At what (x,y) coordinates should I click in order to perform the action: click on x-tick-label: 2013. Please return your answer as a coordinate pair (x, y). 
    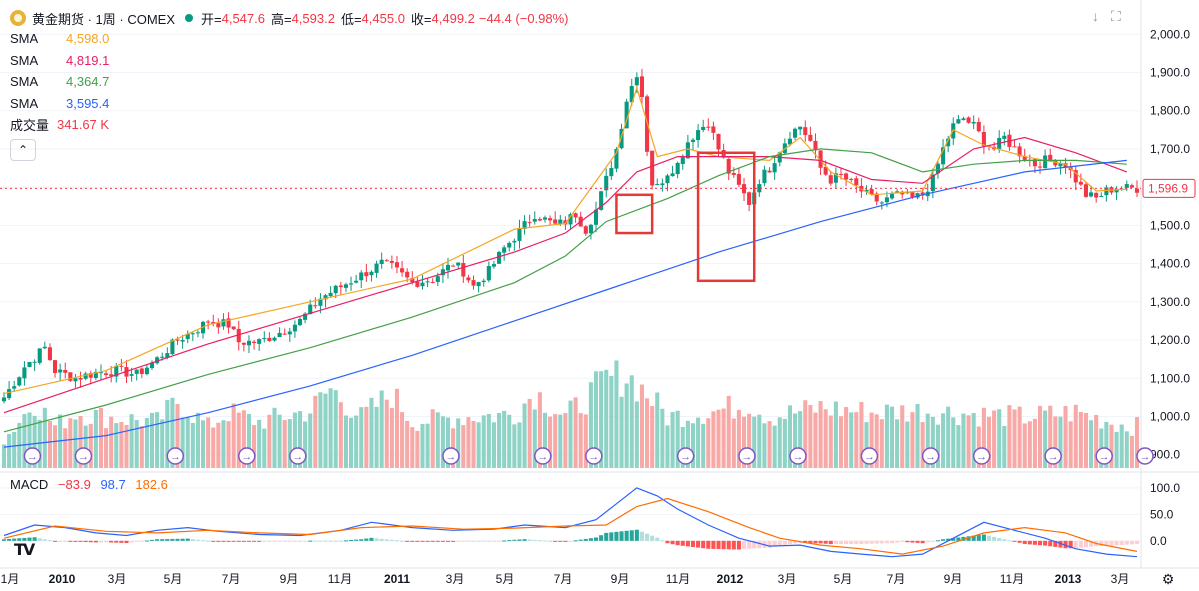
    Looking at the image, I should click on (1068, 579).